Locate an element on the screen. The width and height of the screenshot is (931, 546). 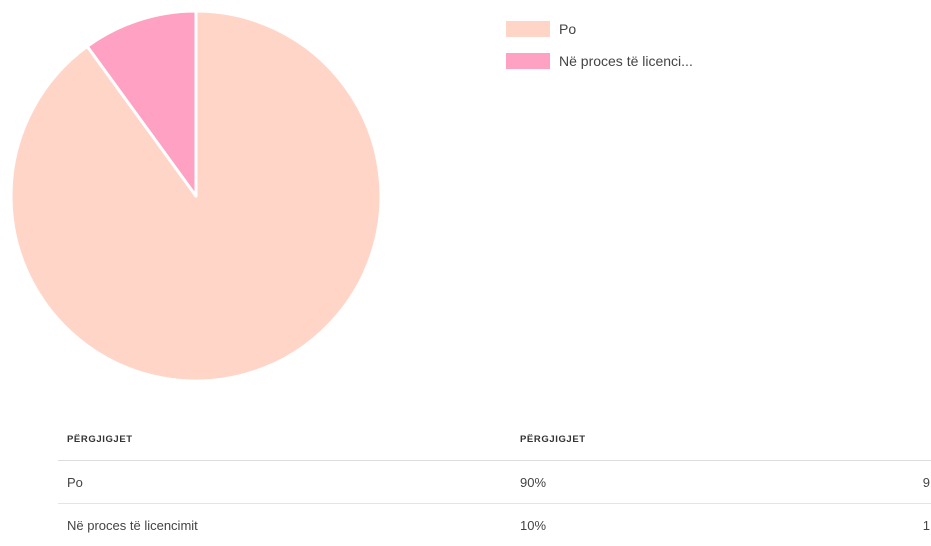
row-count: 1 is located at coordinates (890, 525).